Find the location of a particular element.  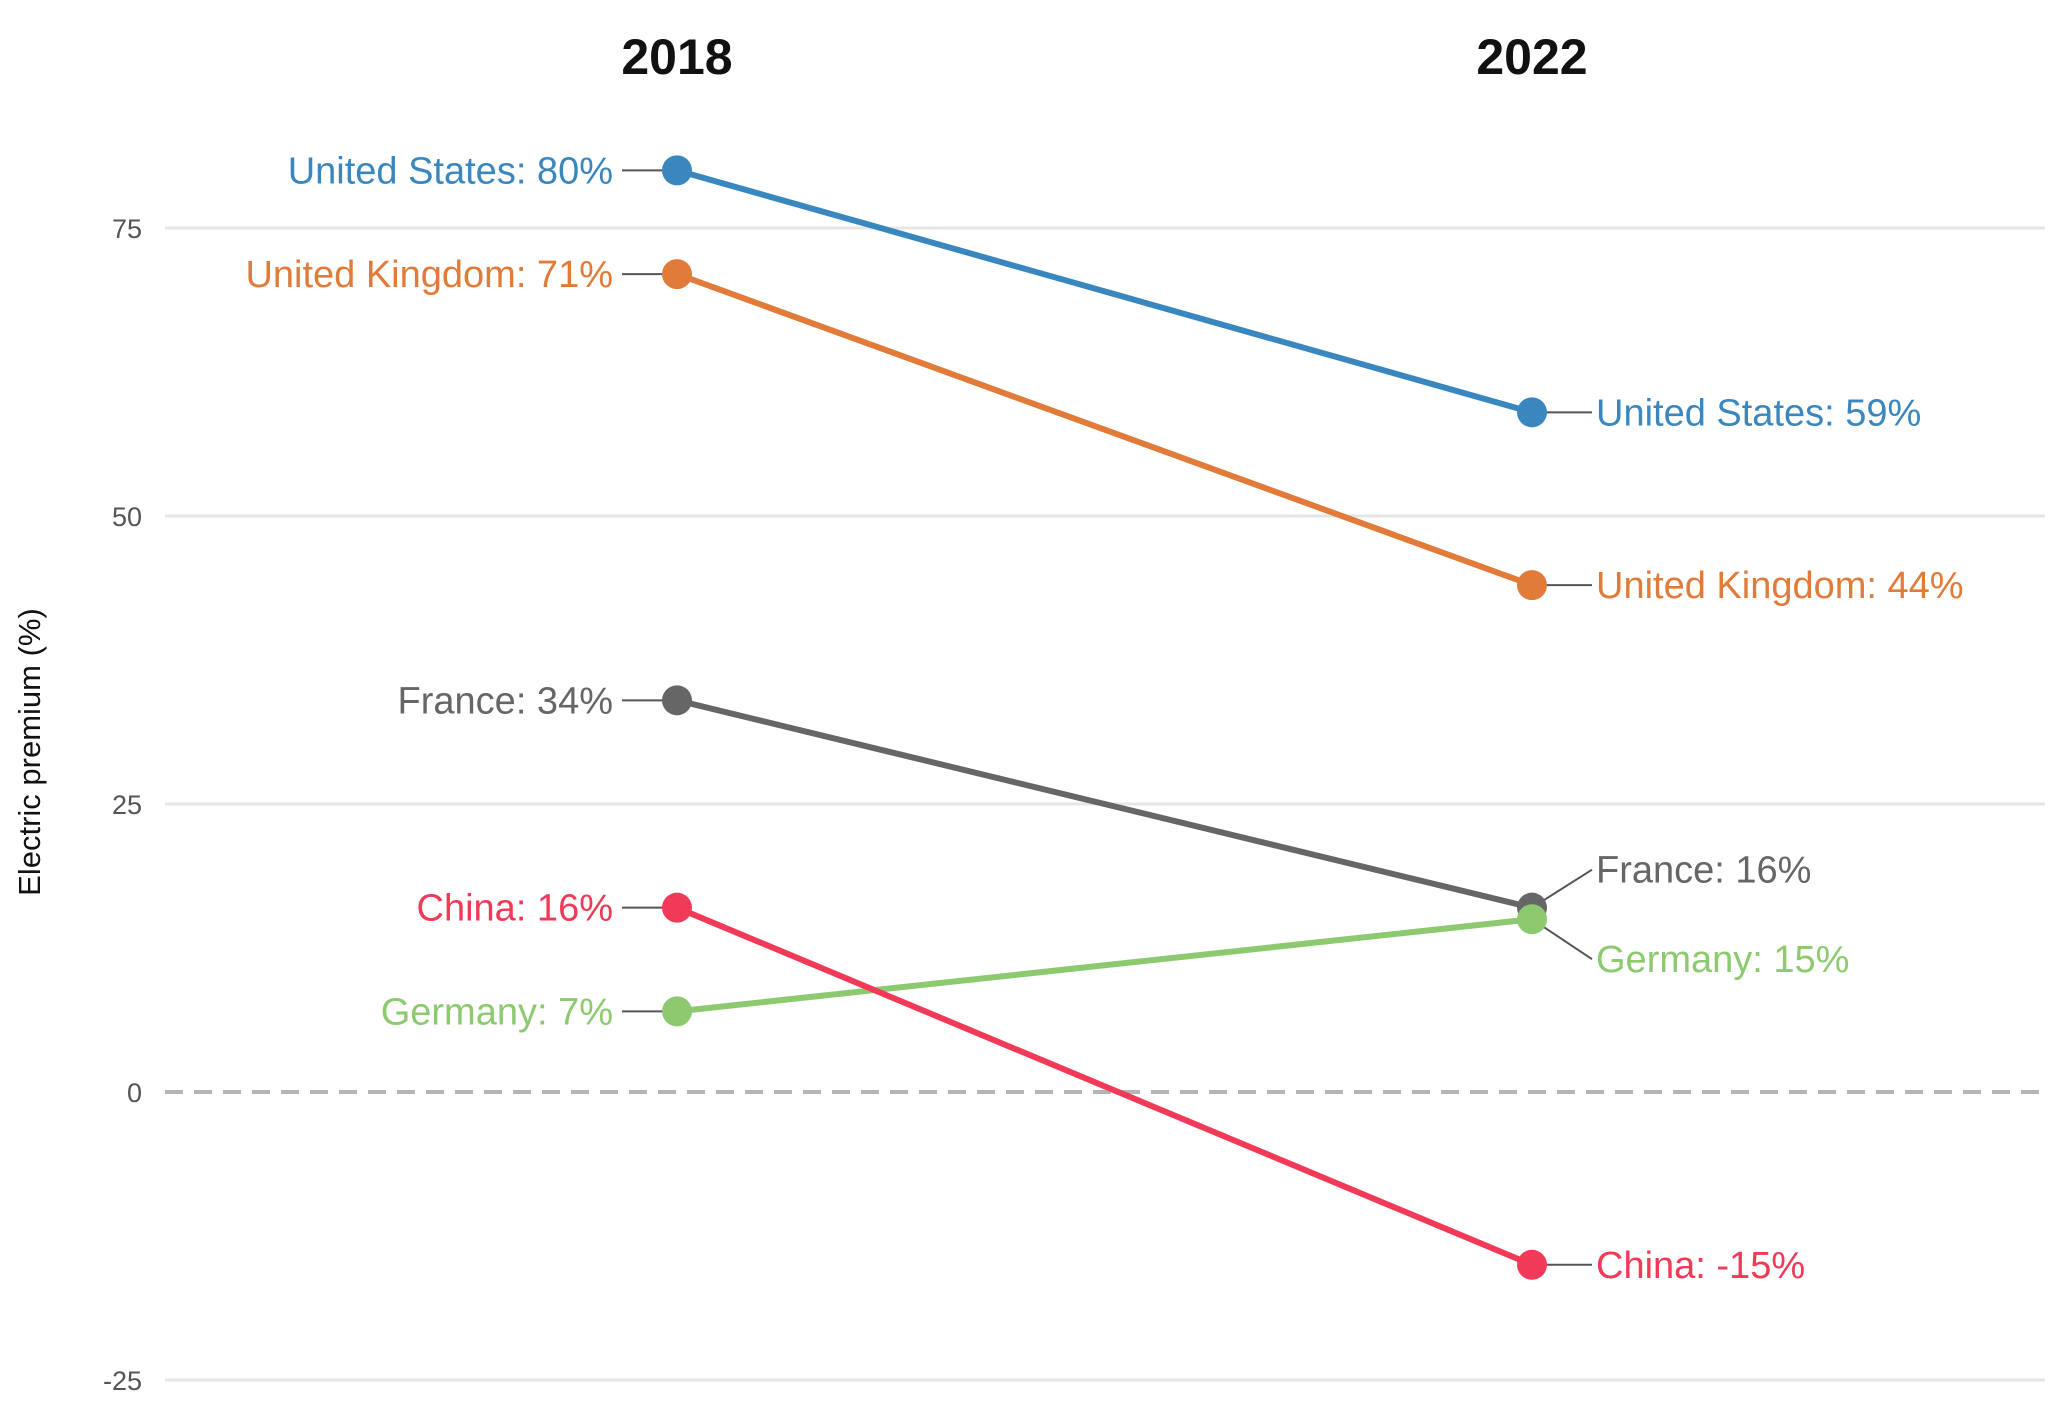

point-united-kingdom-2022 is located at coordinates (1532, 585).